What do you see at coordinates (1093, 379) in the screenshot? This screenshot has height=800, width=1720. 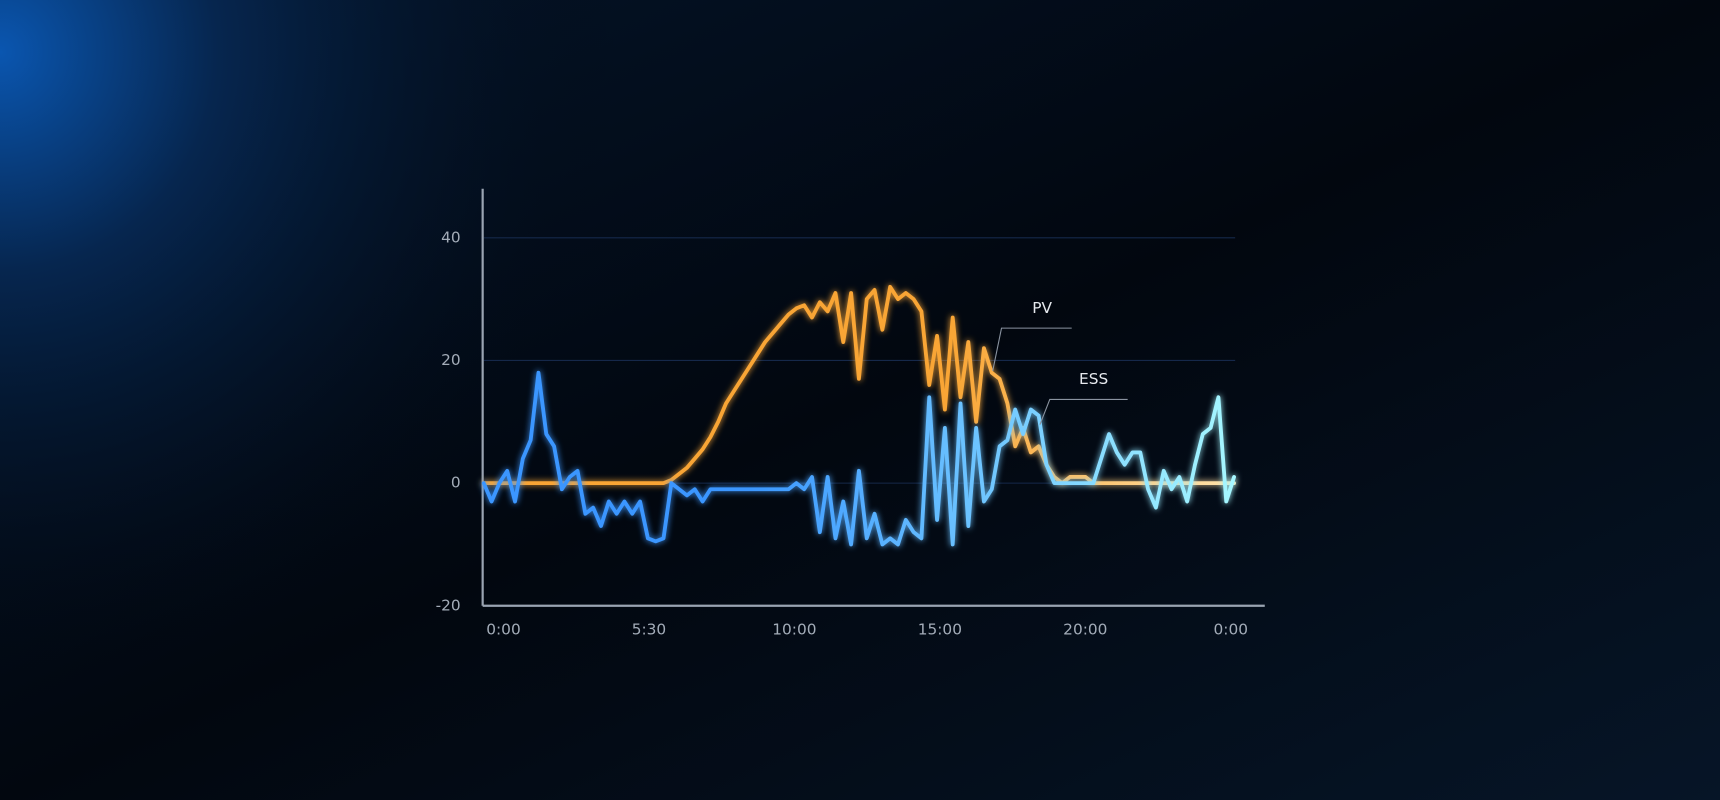 I see `series-label: ESS` at bounding box center [1093, 379].